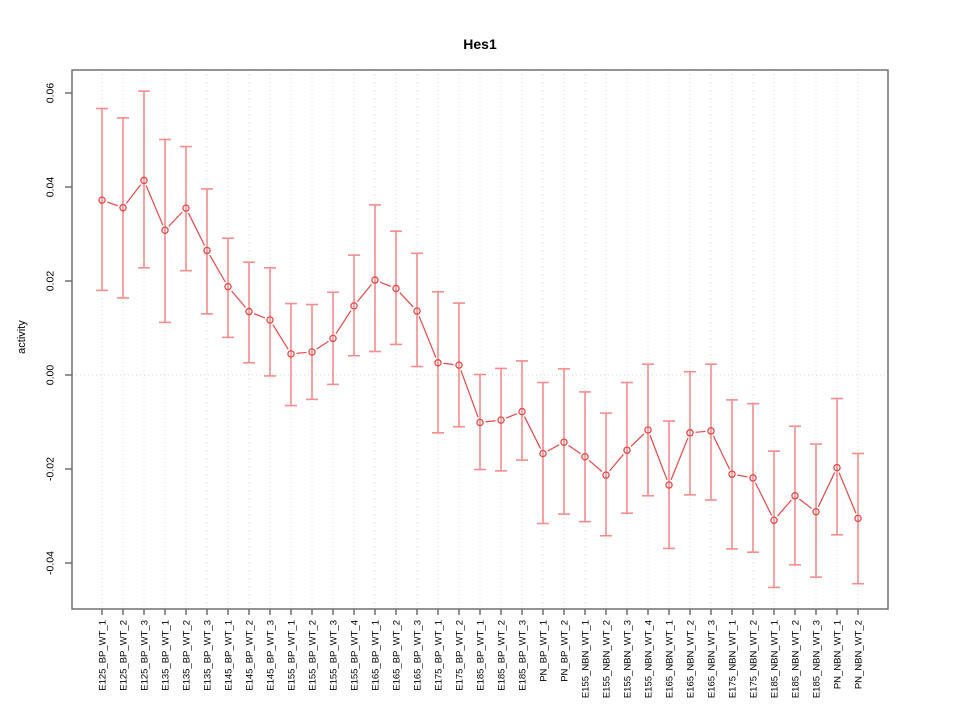  I want to click on x-tick-label: E185_BP_WT_2, so click(502, 655).